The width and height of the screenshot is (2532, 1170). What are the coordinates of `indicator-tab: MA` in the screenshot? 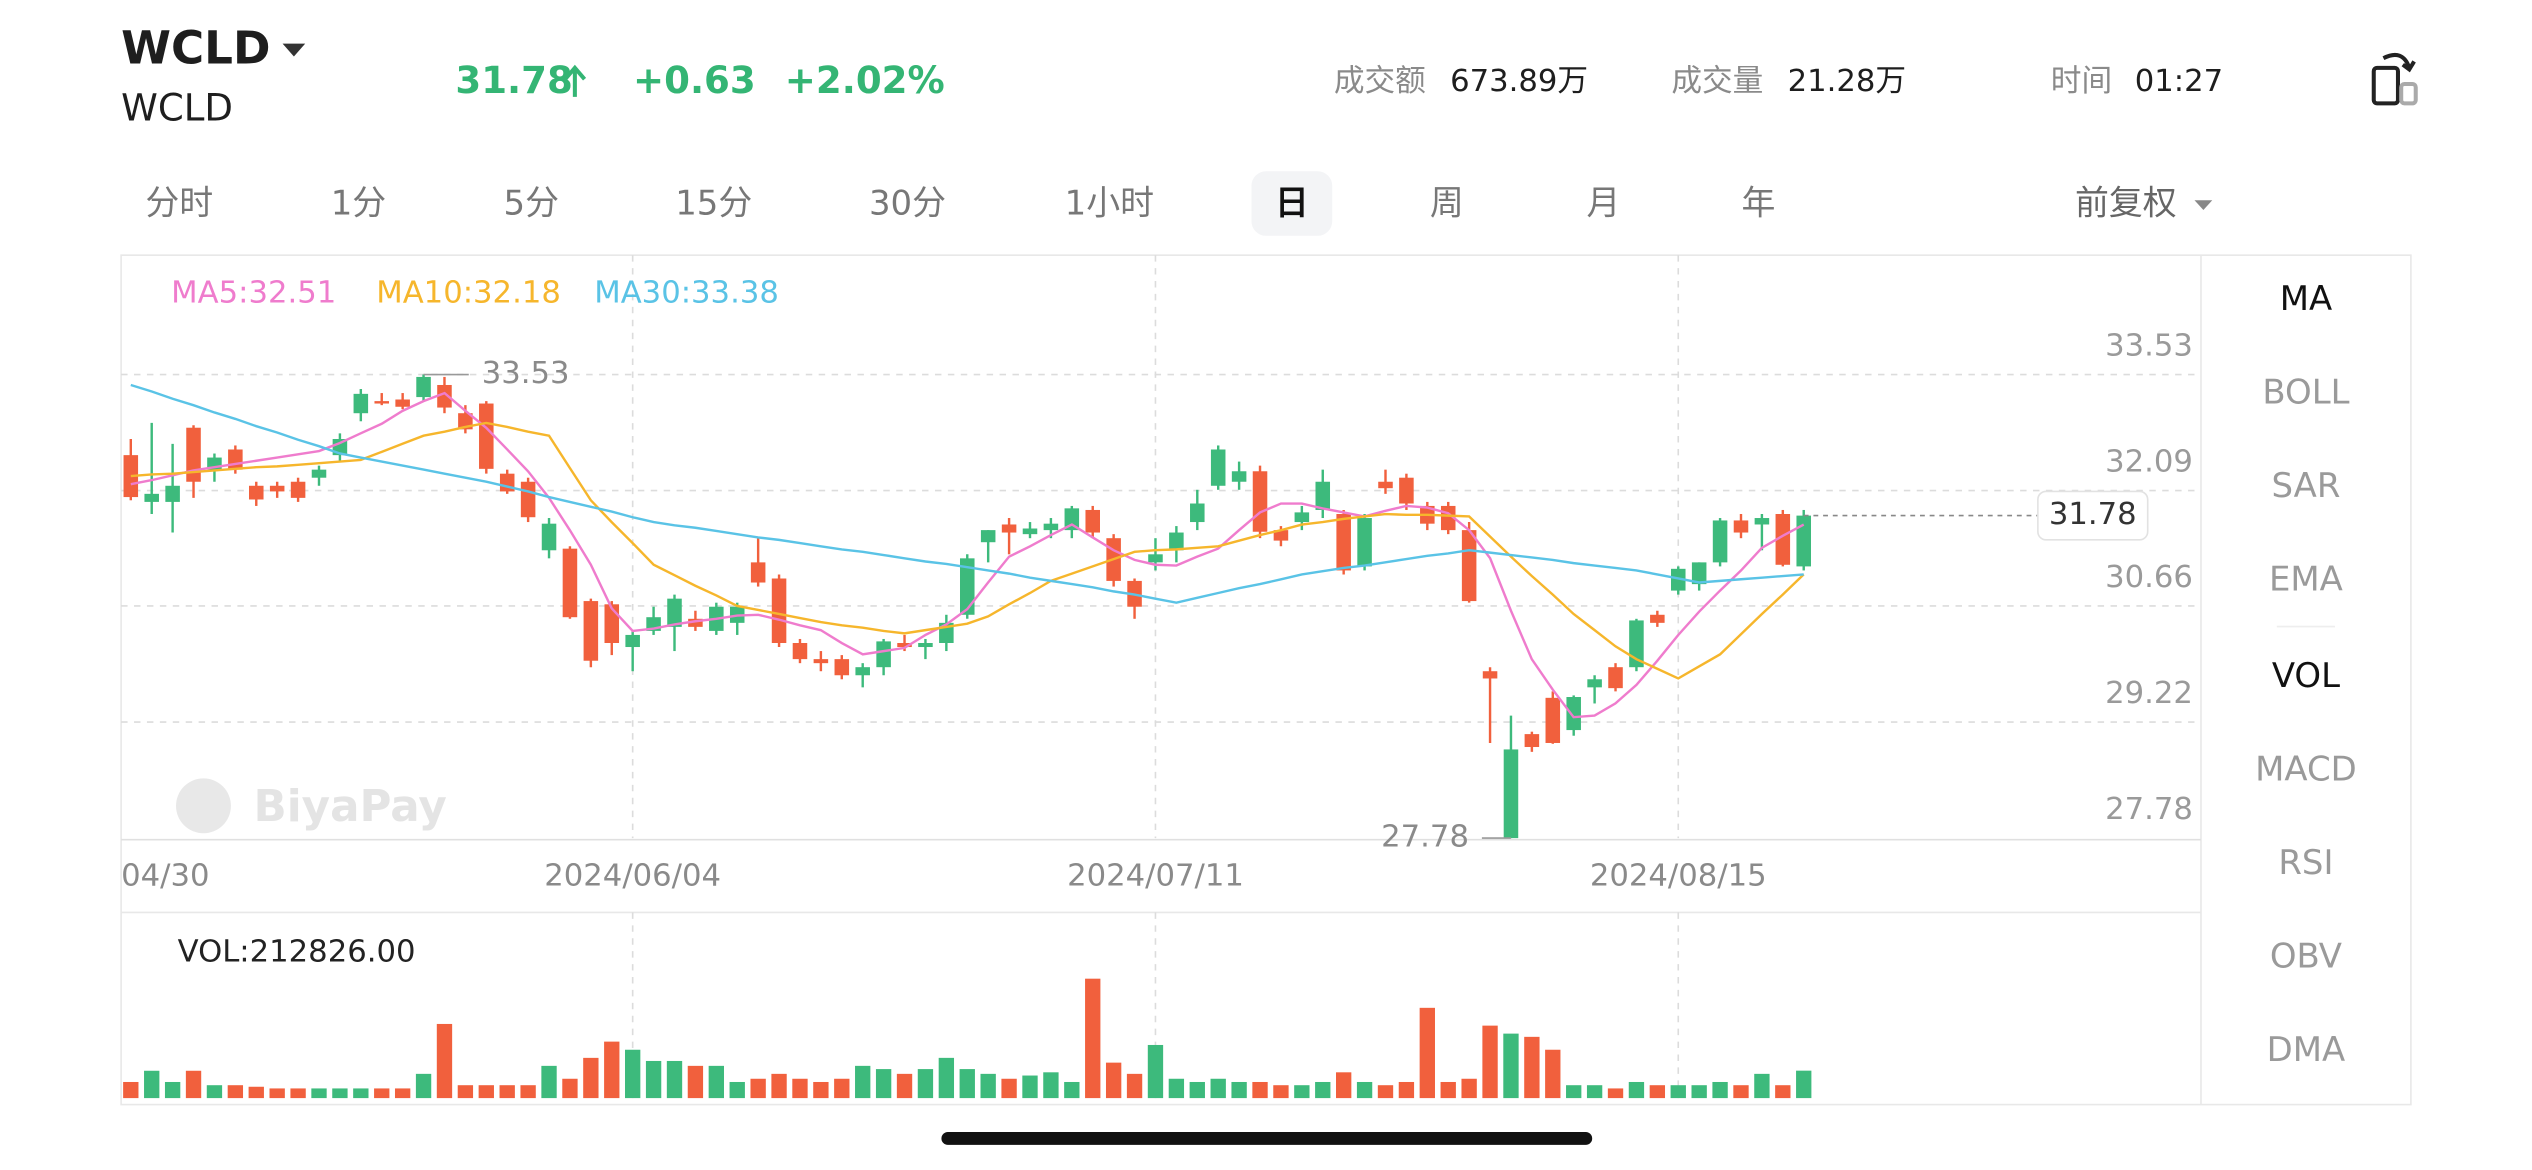 It's located at (2306, 298).